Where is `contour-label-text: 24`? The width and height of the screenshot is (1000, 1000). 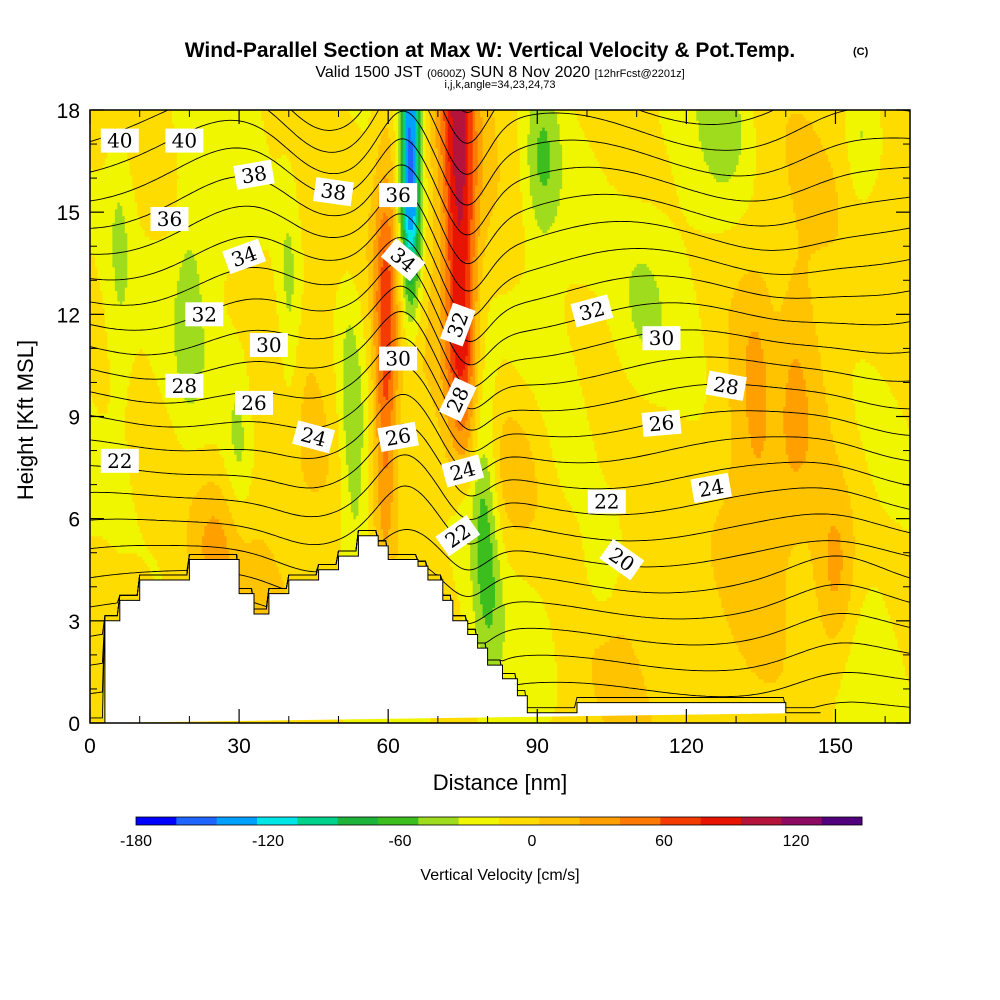 contour-label-text: 24 is located at coordinates (711, 488).